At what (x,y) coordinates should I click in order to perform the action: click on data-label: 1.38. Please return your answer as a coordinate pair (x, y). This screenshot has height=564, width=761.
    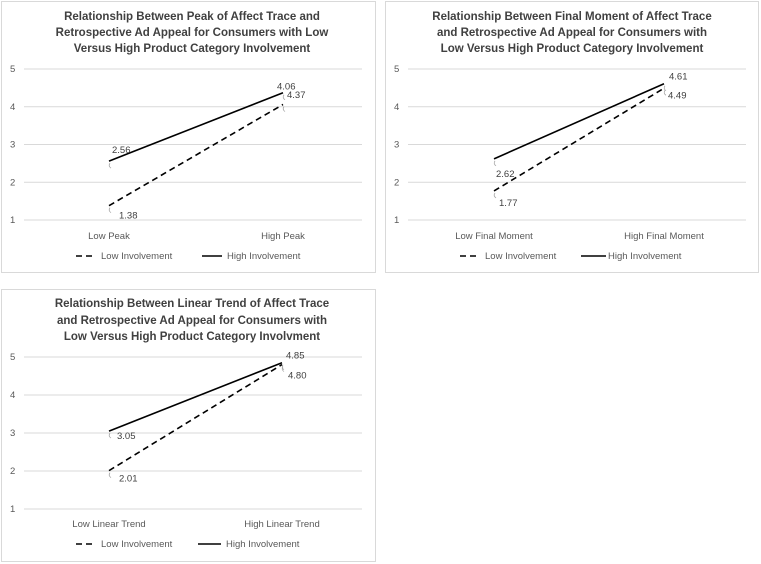
    Looking at the image, I should click on (128, 216).